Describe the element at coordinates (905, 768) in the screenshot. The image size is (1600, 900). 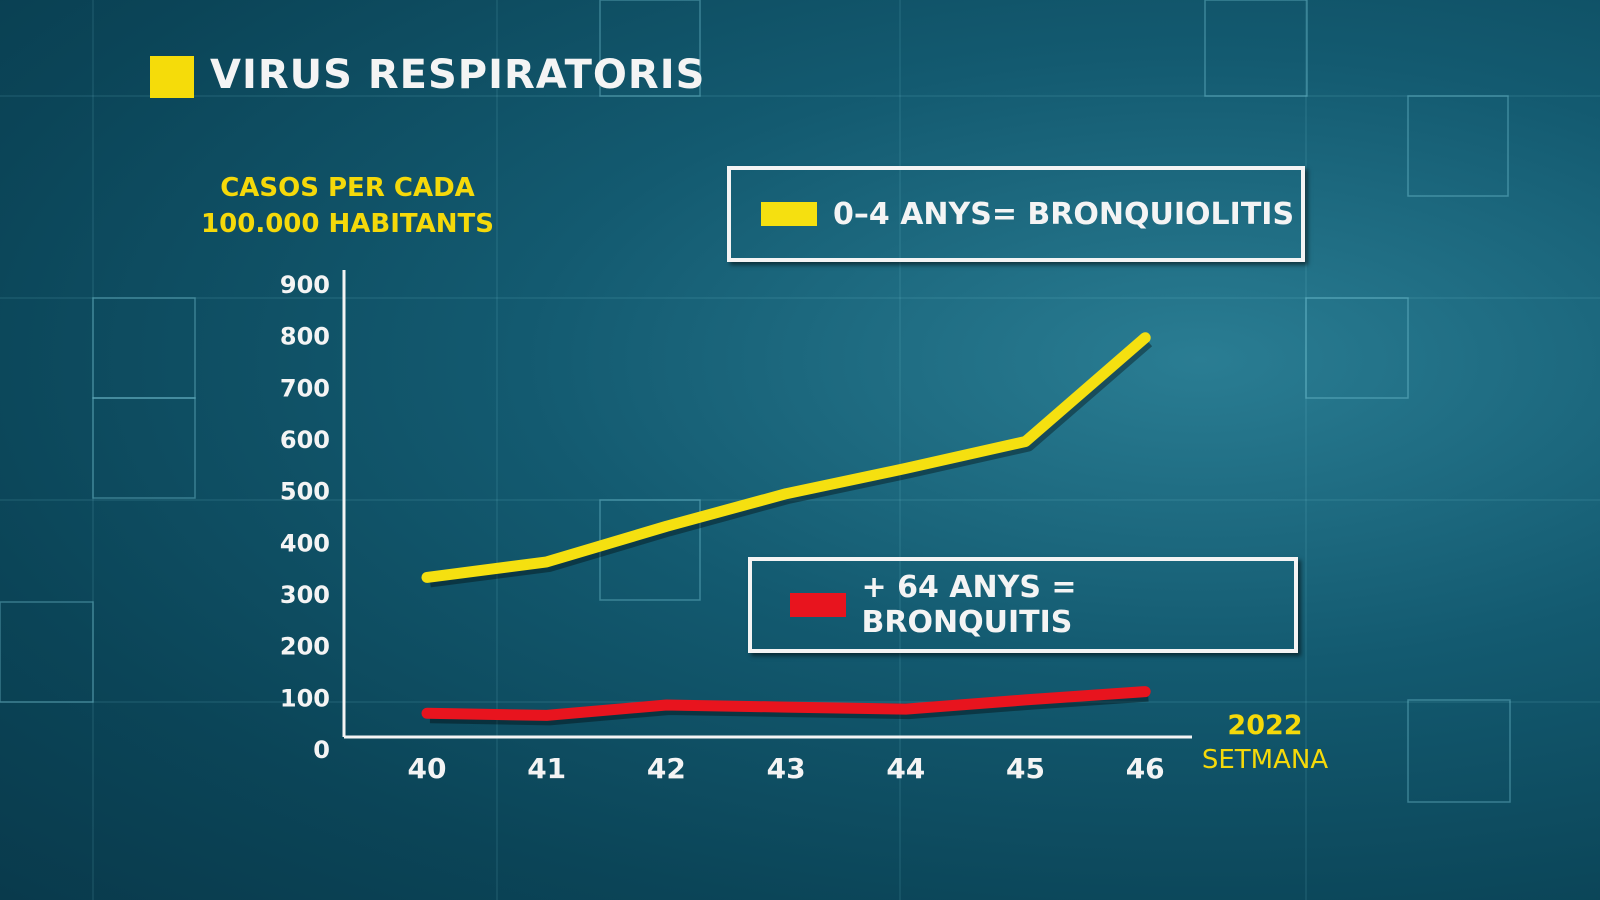
I see `x-tick-label: 44` at that location.